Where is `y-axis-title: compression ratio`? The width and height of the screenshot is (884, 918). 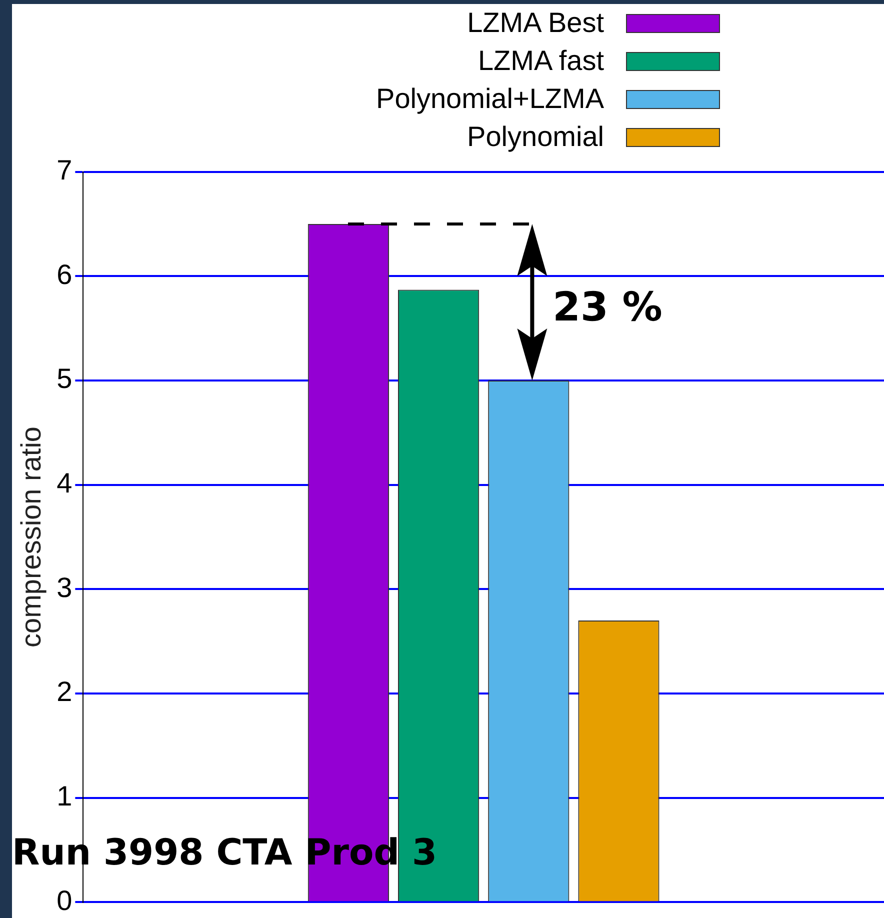 y-axis-title: compression ratio is located at coordinates (31, 537).